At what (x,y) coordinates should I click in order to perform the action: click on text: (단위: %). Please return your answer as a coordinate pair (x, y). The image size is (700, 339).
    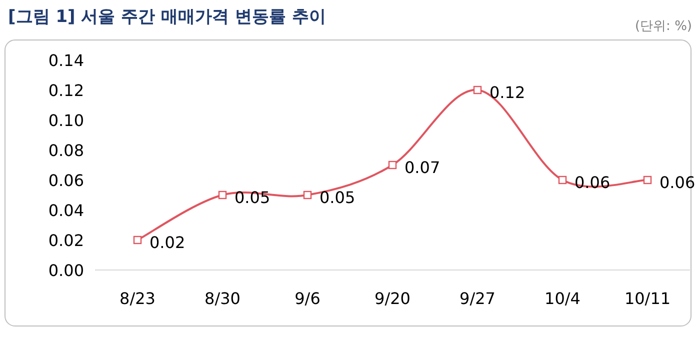
    Looking at the image, I should click on (663, 26).